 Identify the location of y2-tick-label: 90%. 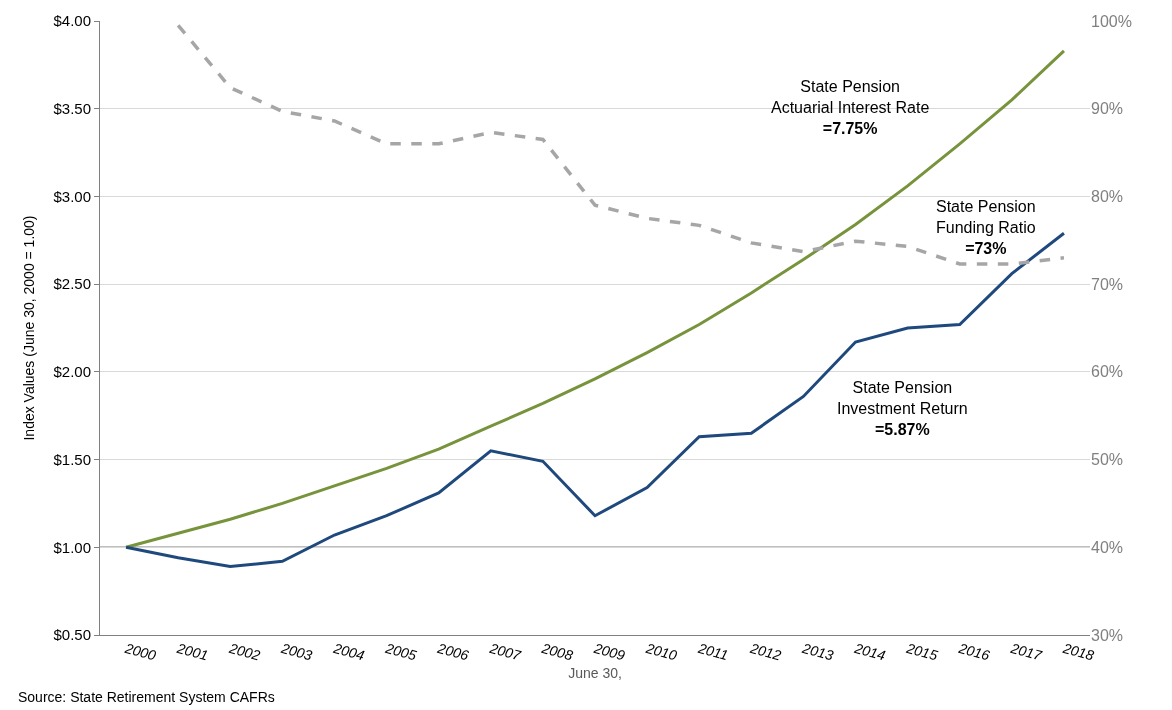
(1107, 109).